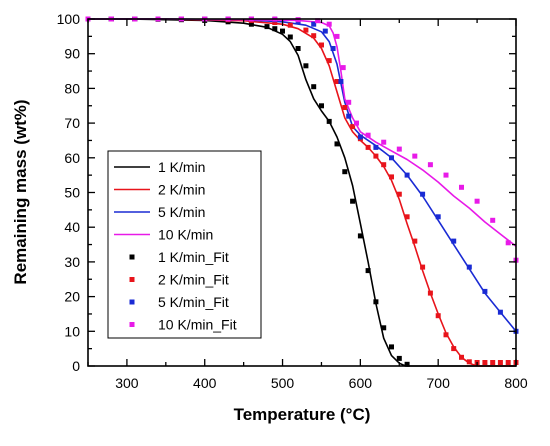 The height and width of the screenshot is (446, 550). I want to click on legend-swatch-10-k-min-fit, so click(132, 324).